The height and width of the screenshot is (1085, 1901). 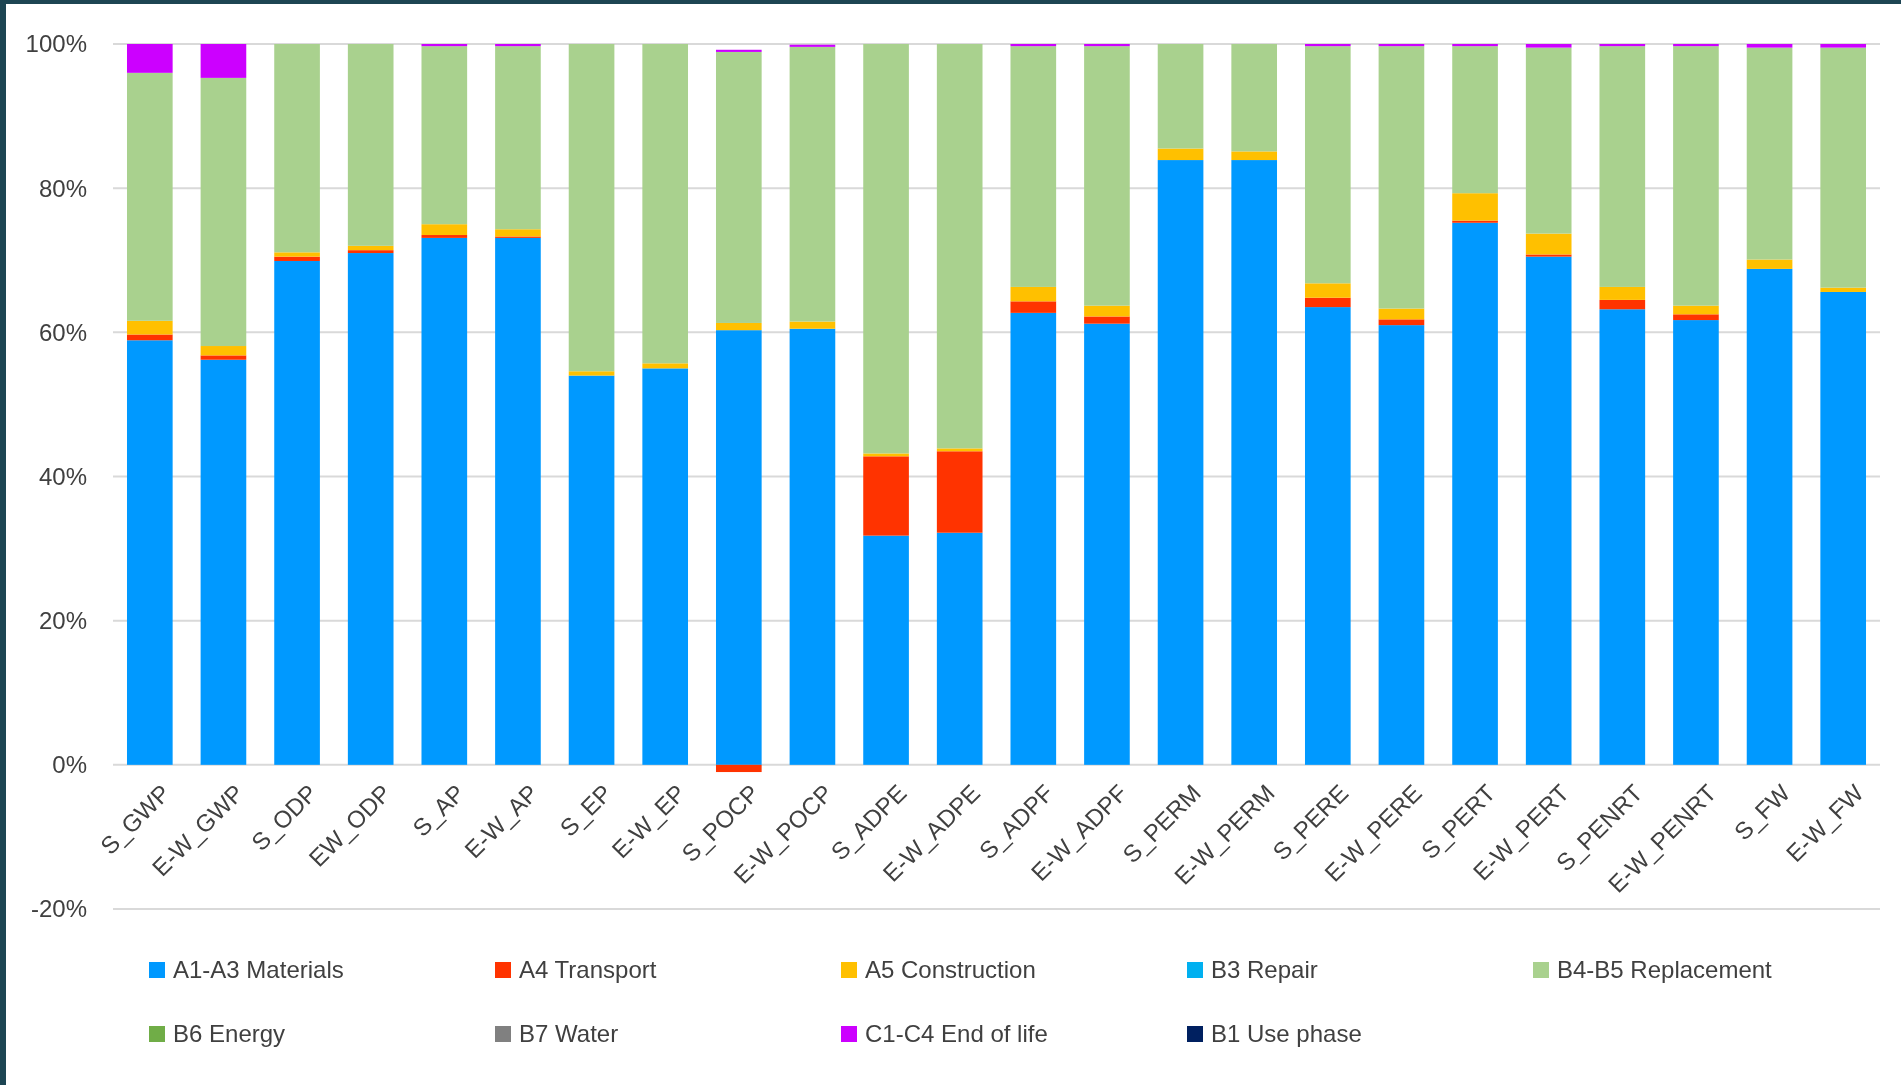 What do you see at coordinates (58, 909) in the screenshot?
I see `y-tick-label: -20%` at bounding box center [58, 909].